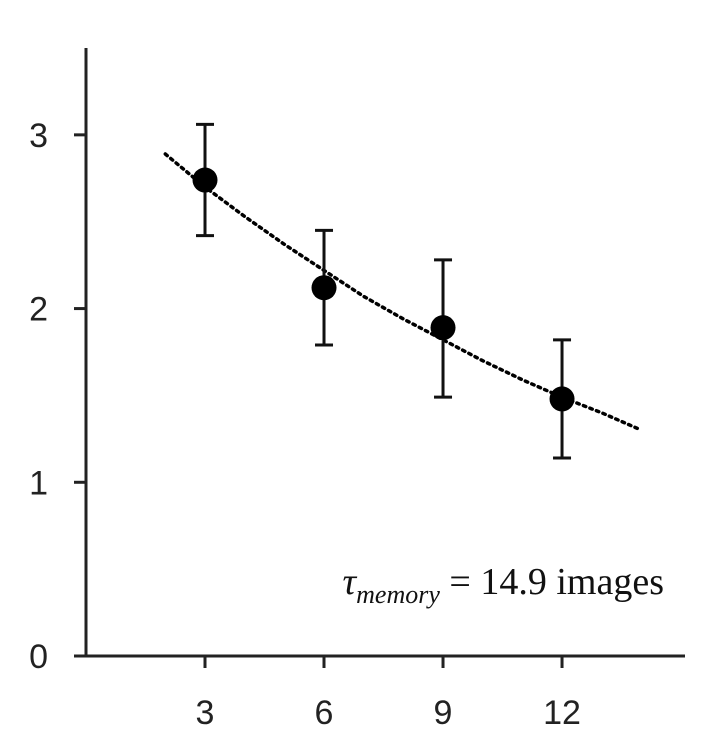 The height and width of the screenshot is (738, 708). I want to click on y-tick-label: 1, so click(38, 483).